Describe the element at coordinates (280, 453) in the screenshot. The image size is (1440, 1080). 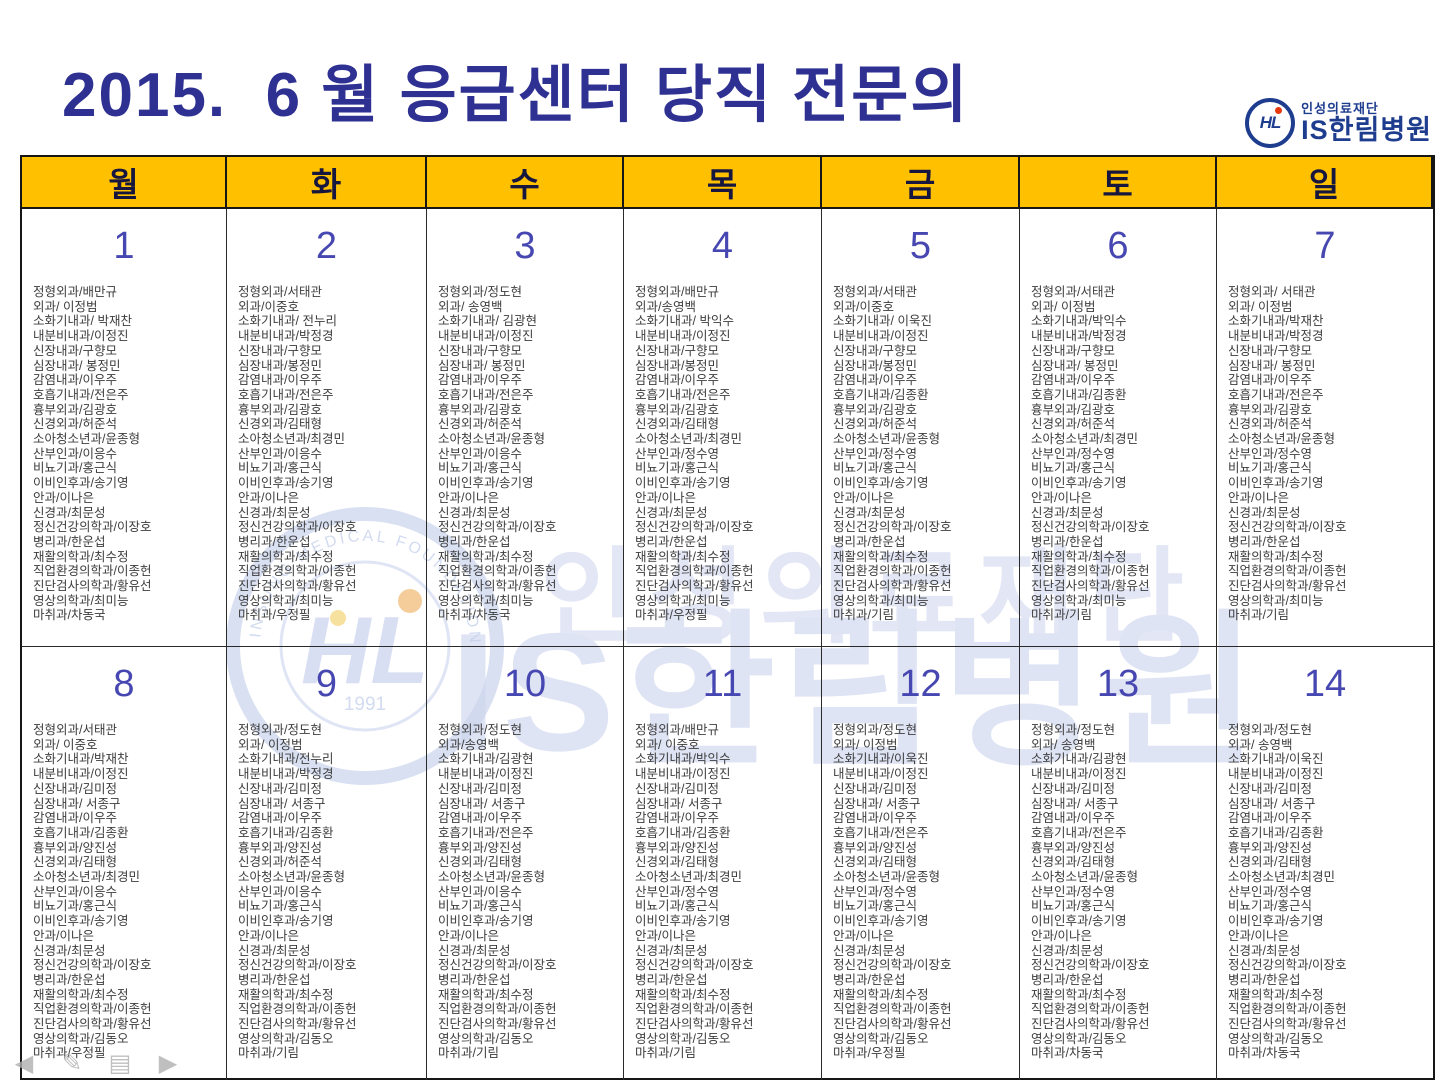
I see `duty-entry: 산부인과/이응수` at that location.